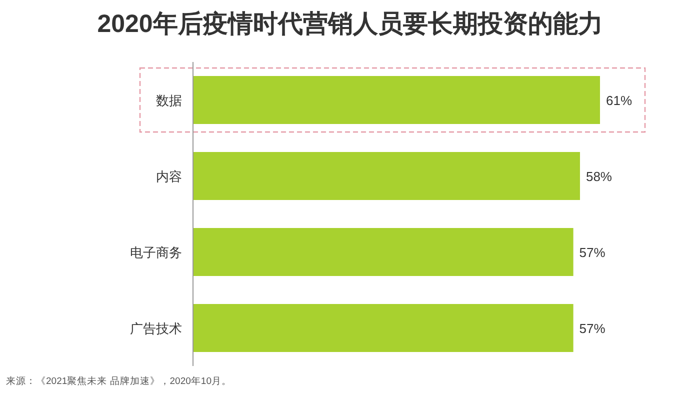 The height and width of the screenshot is (413, 700). What do you see at coordinates (599, 176) in the screenshot?
I see `data-label: 58%` at bounding box center [599, 176].